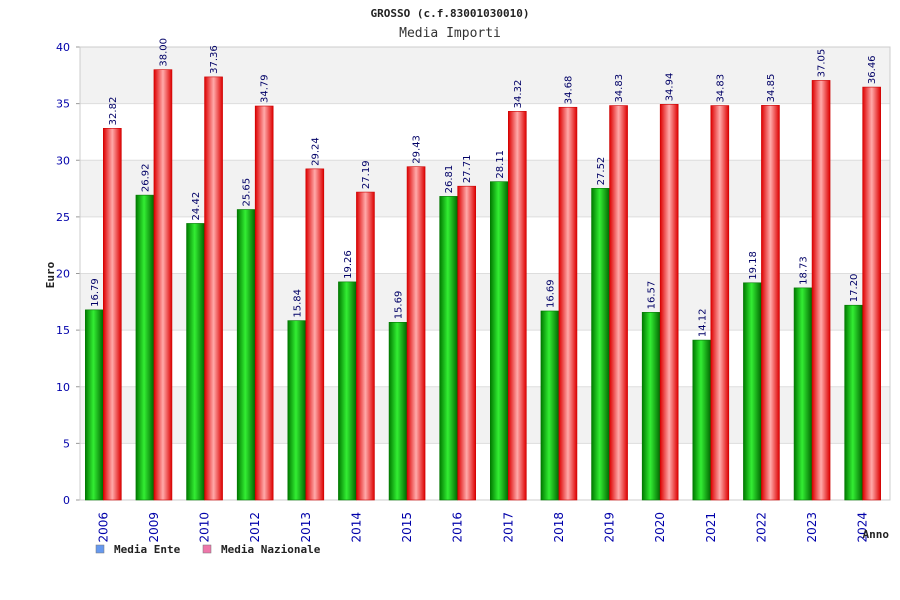 The height and width of the screenshot is (600, 900). What do you see at coordinates (761, 527) in the screenshot?
I see `x-tick-label: 2022` at bounding box center [761, 527].